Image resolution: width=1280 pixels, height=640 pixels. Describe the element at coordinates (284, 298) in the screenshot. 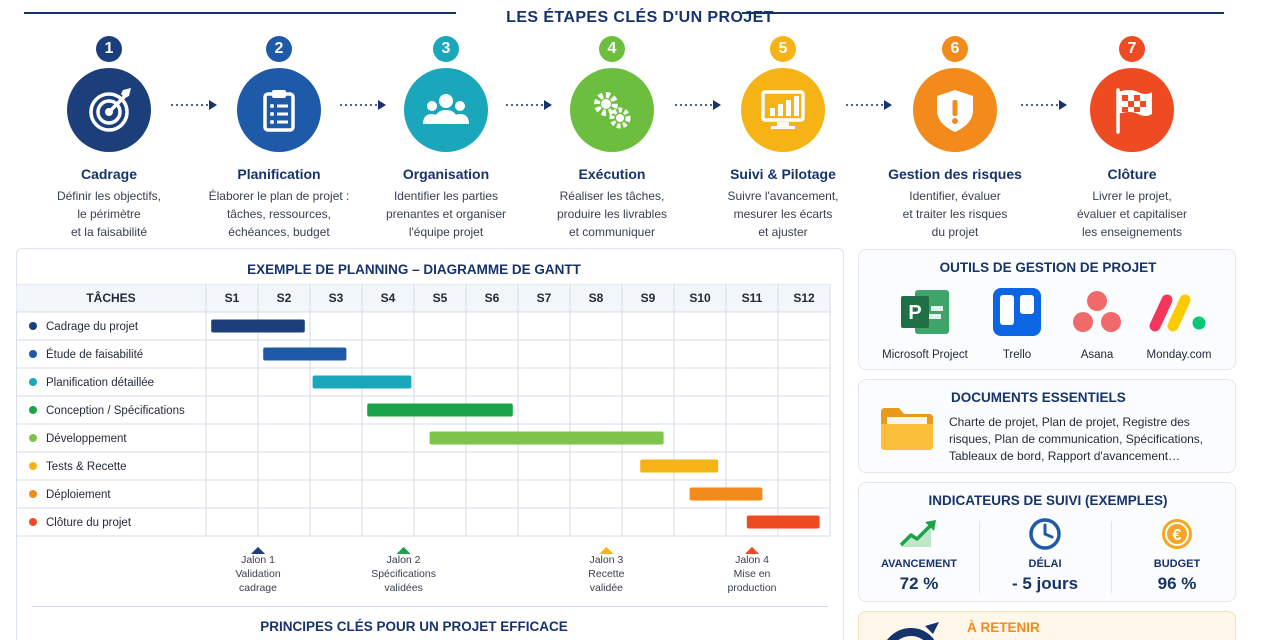

I see `week-label: S2` at that location.